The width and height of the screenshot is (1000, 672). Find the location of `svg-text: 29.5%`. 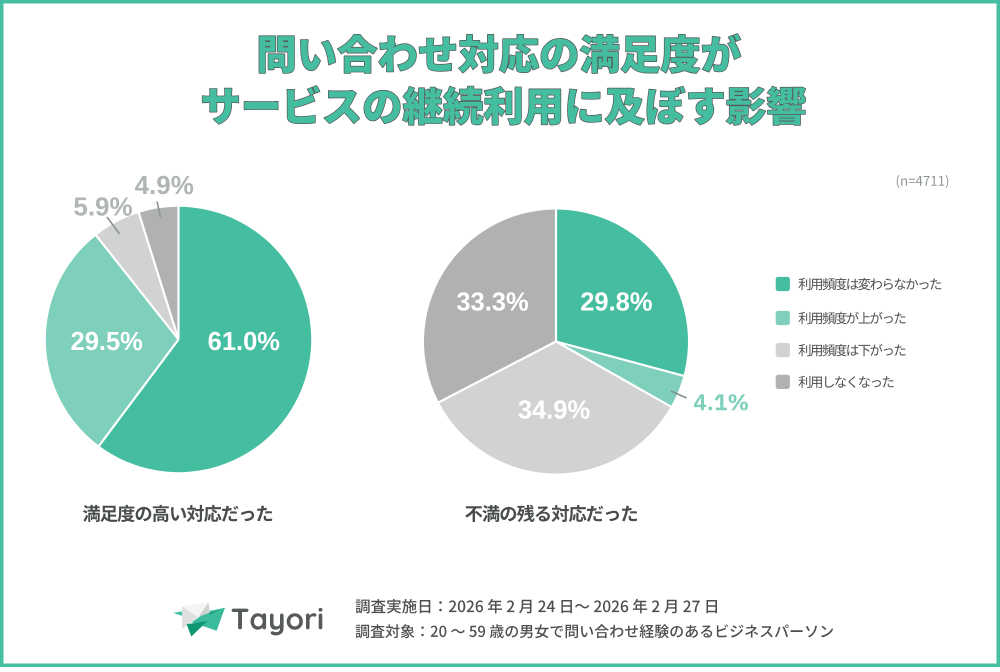

svg-text: 29.5% is located at coordinates (107, 342).